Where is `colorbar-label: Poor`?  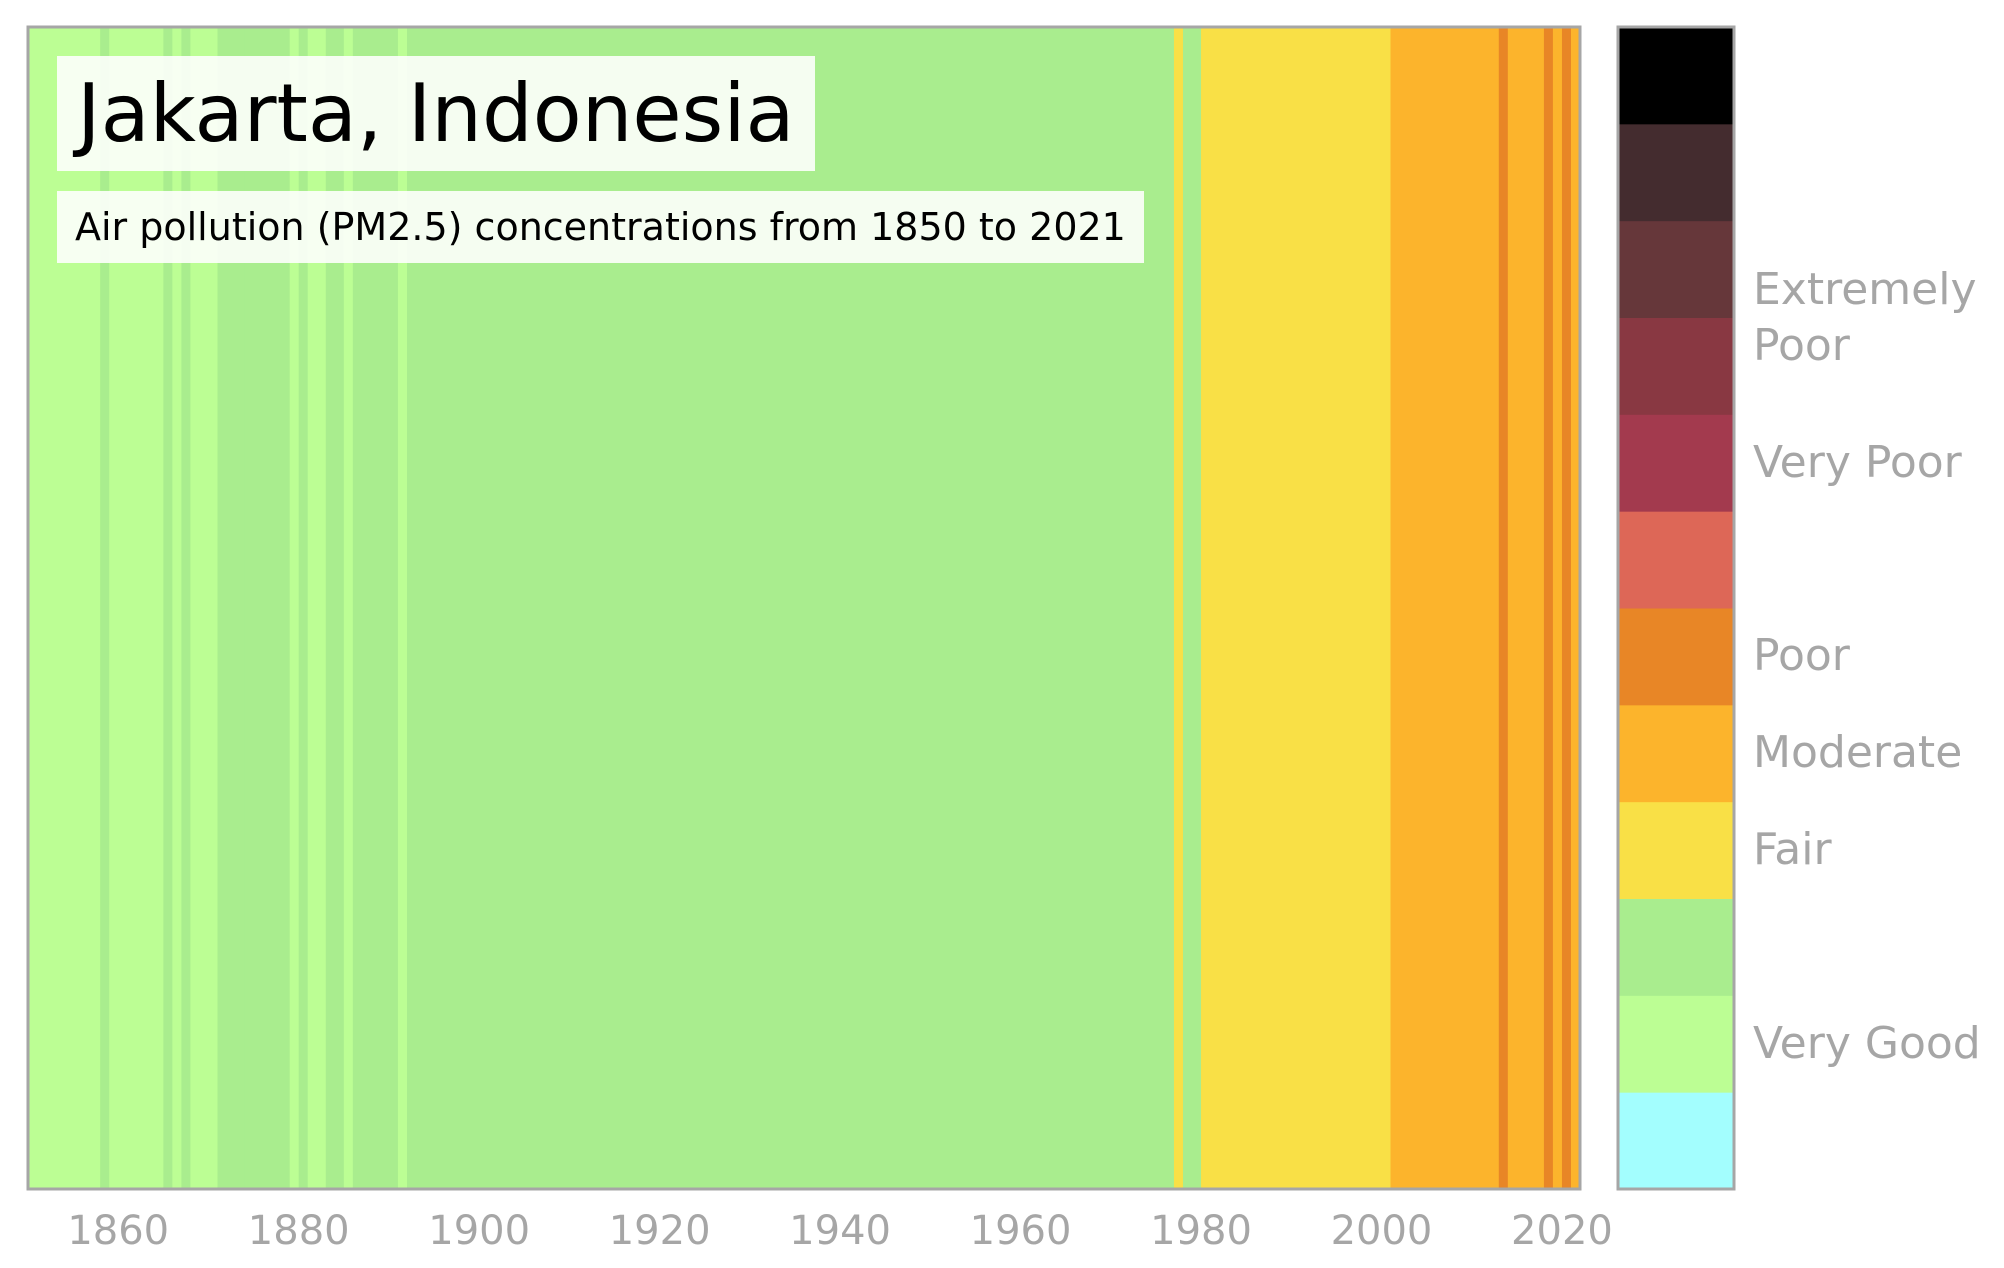
colorbar-label: Poor is located at coordinates (1801, 656).